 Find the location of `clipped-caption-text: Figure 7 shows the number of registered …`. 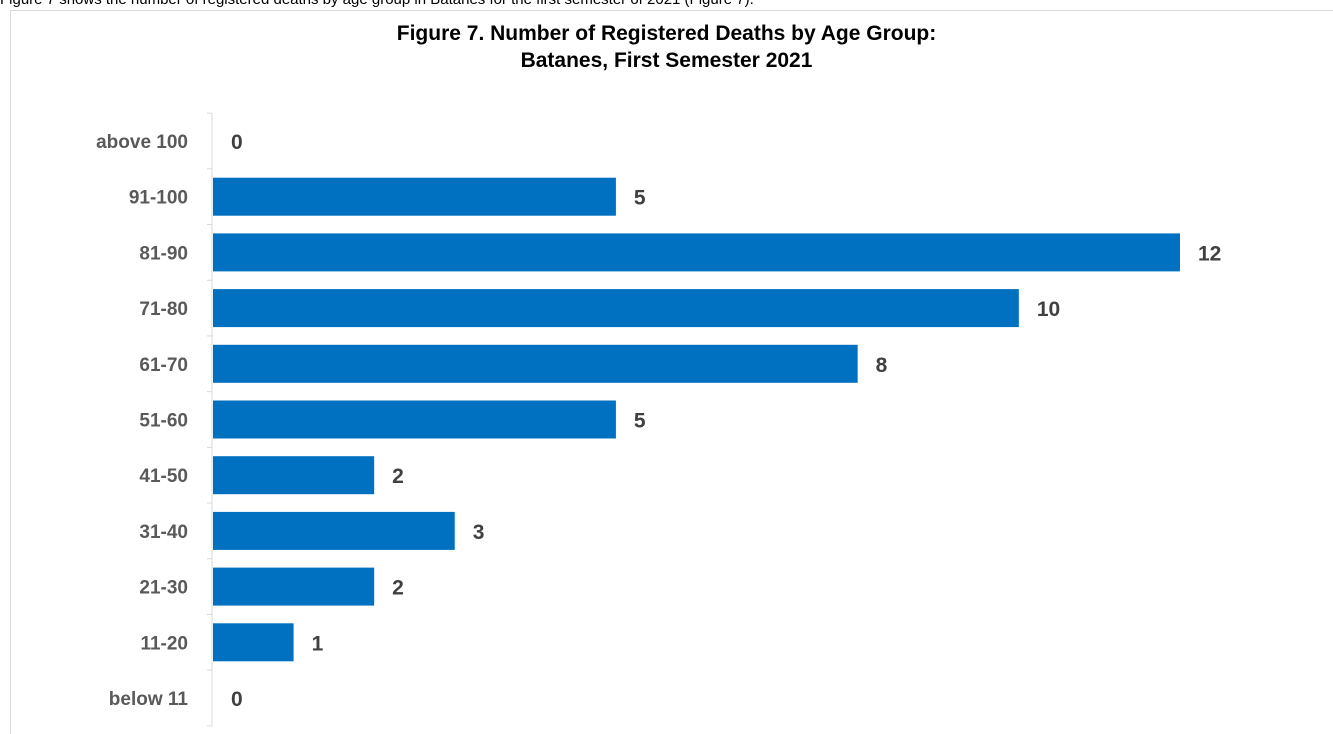

clipped-caption-text: Figure 7 shows the number of registered … is located at coordinates (377, 4).